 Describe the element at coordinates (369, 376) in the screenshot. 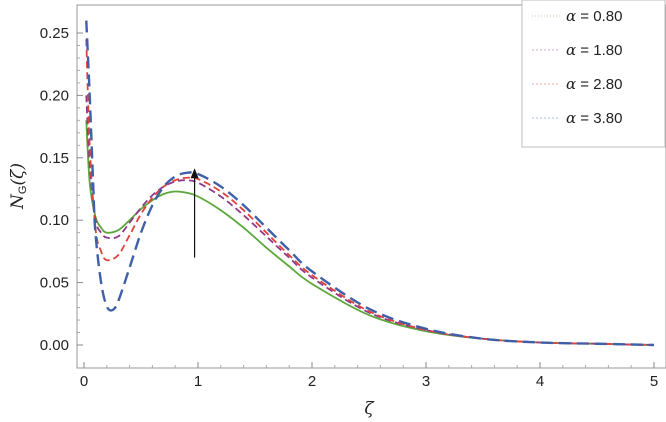

I see `x-axis-ticks: 0 1 2 3 4 5` at that location.